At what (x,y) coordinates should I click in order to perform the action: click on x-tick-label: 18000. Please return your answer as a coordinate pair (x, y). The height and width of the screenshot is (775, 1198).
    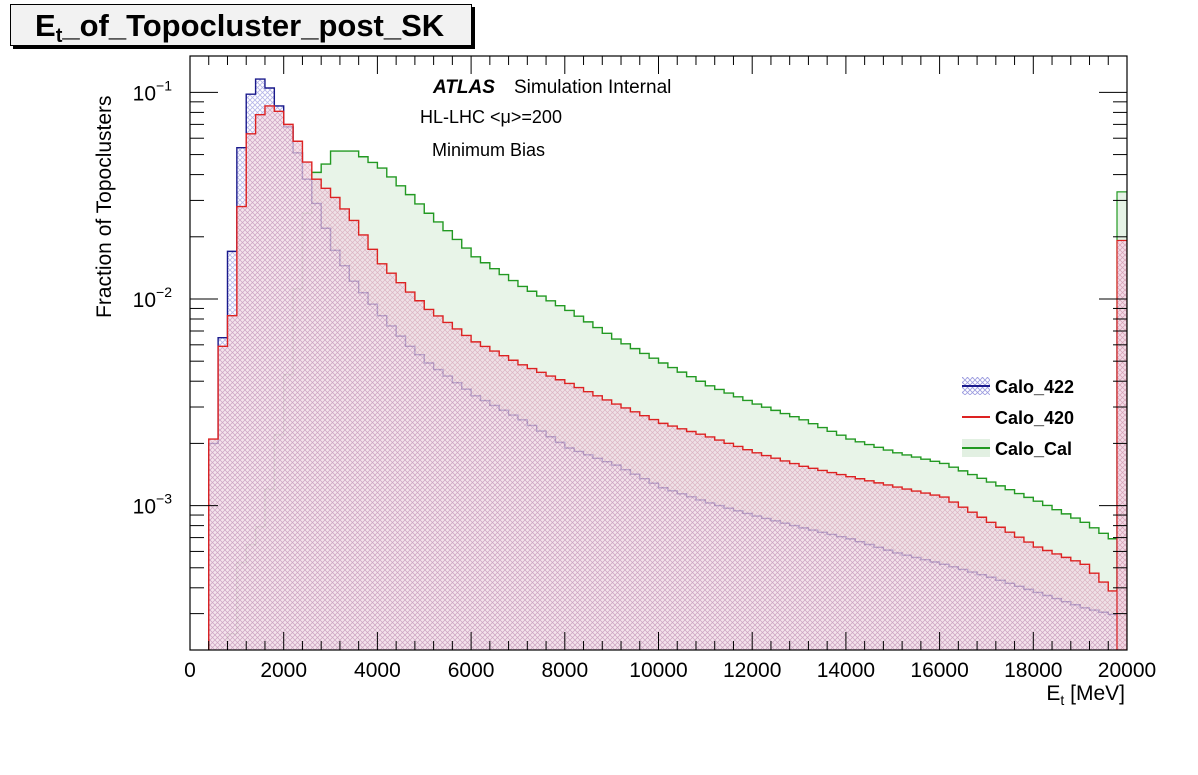
    Looking at the image, I should click on (1033, 670).